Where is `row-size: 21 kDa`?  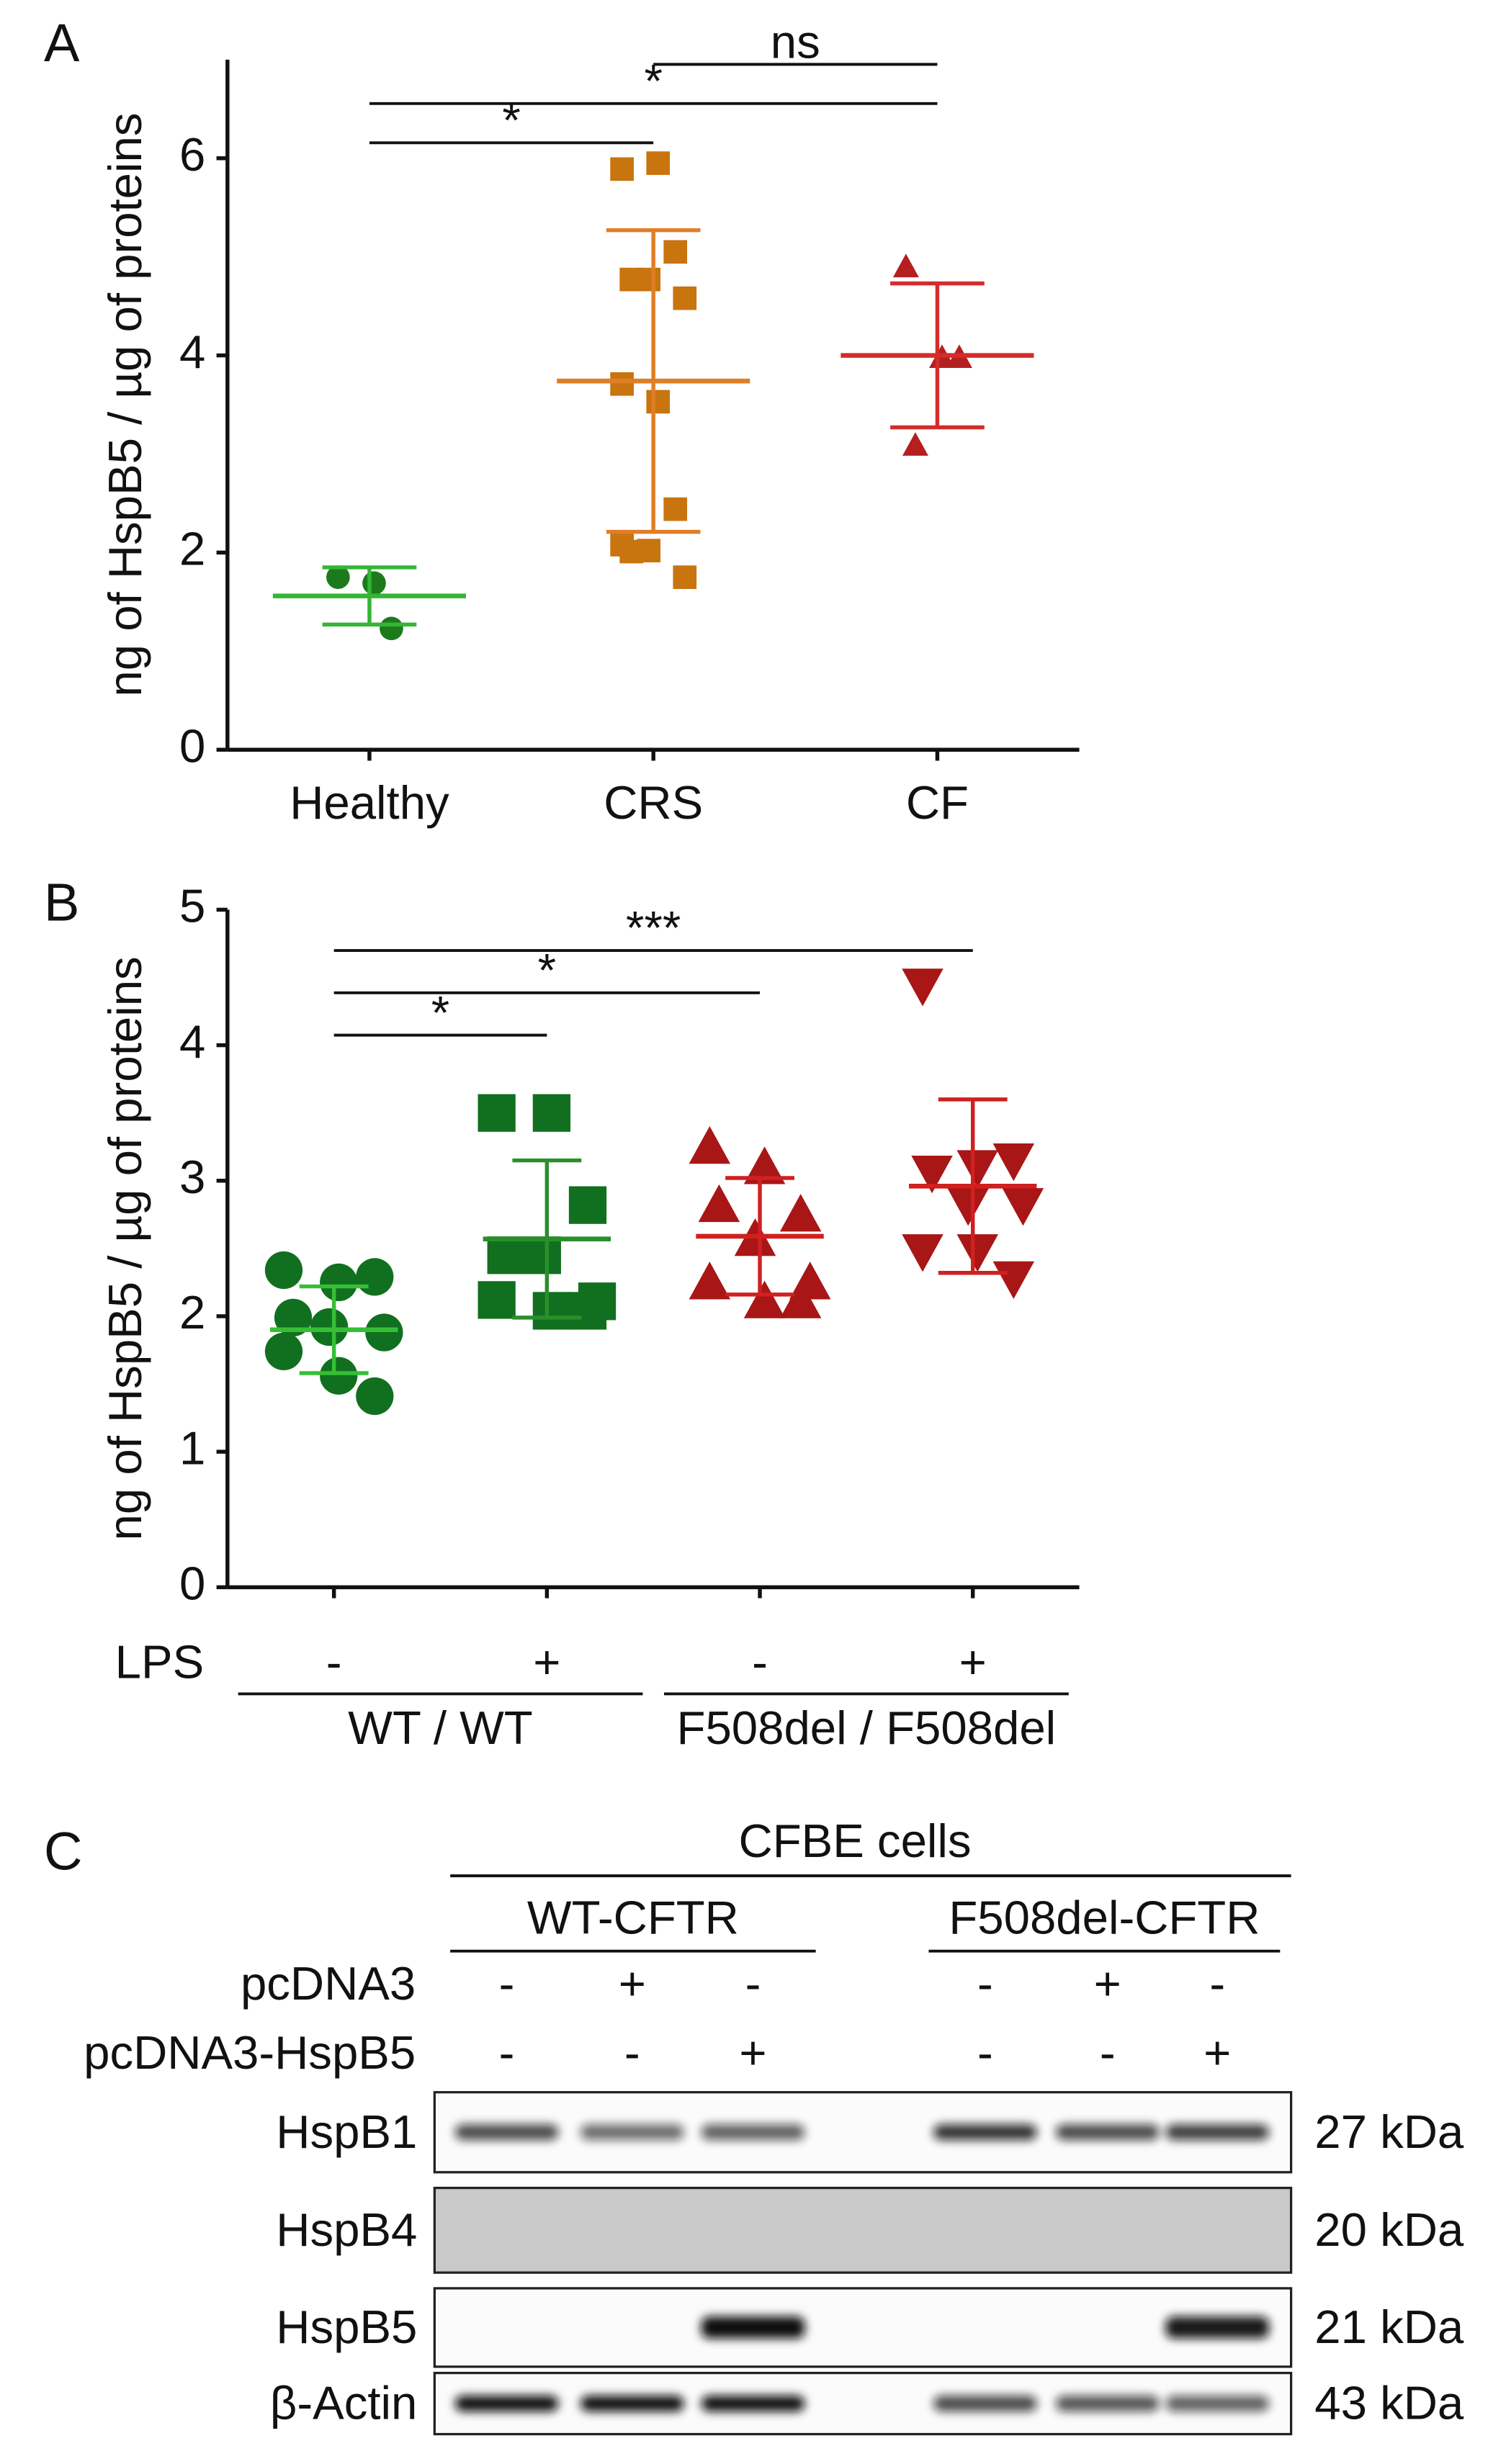 row-size: 21 kDa is located at coordinates (1389, 2327).